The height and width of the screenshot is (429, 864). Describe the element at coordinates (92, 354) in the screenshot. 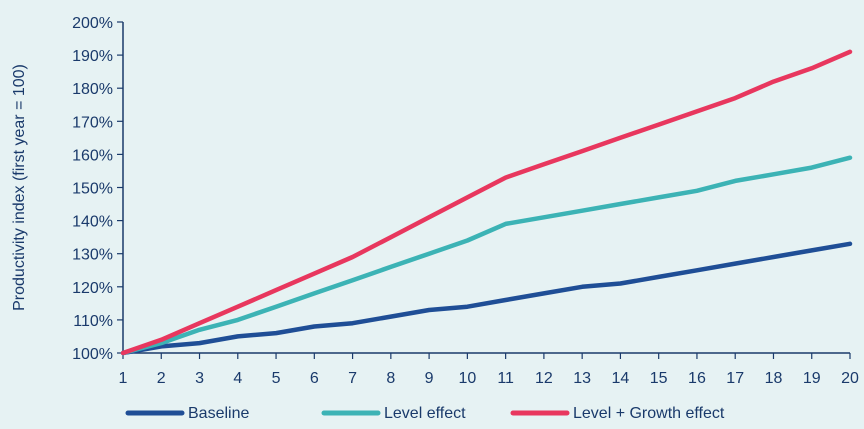

I see `y-tick-label: 100%` at that location.